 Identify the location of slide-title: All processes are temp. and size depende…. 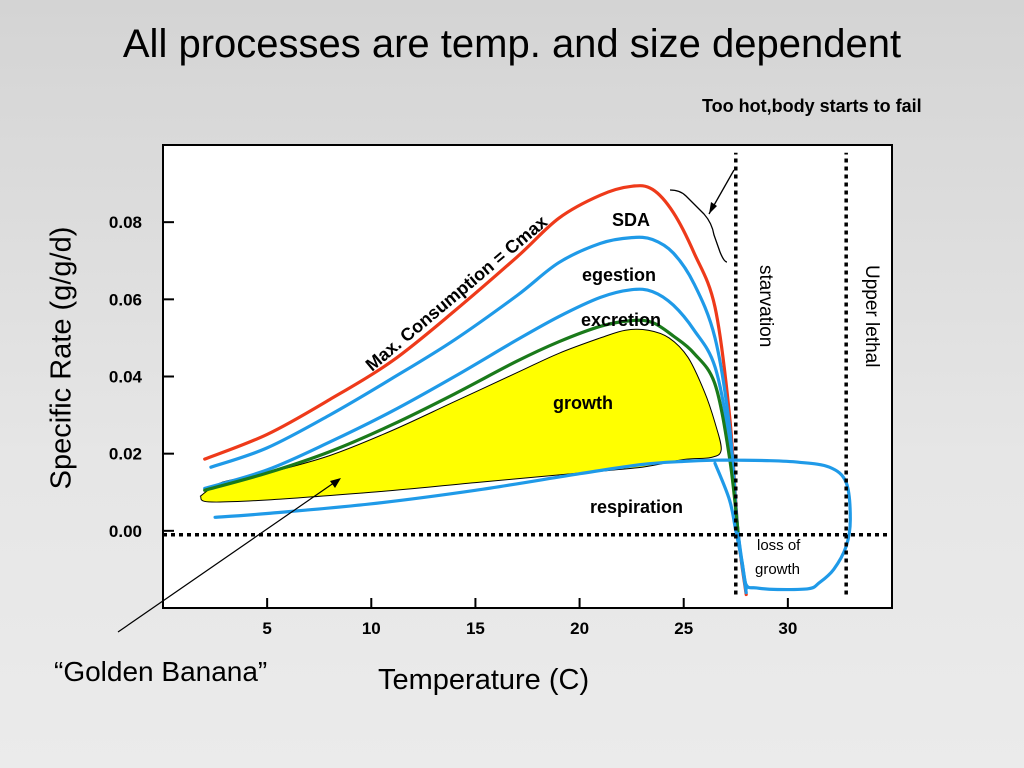
(512, 44).